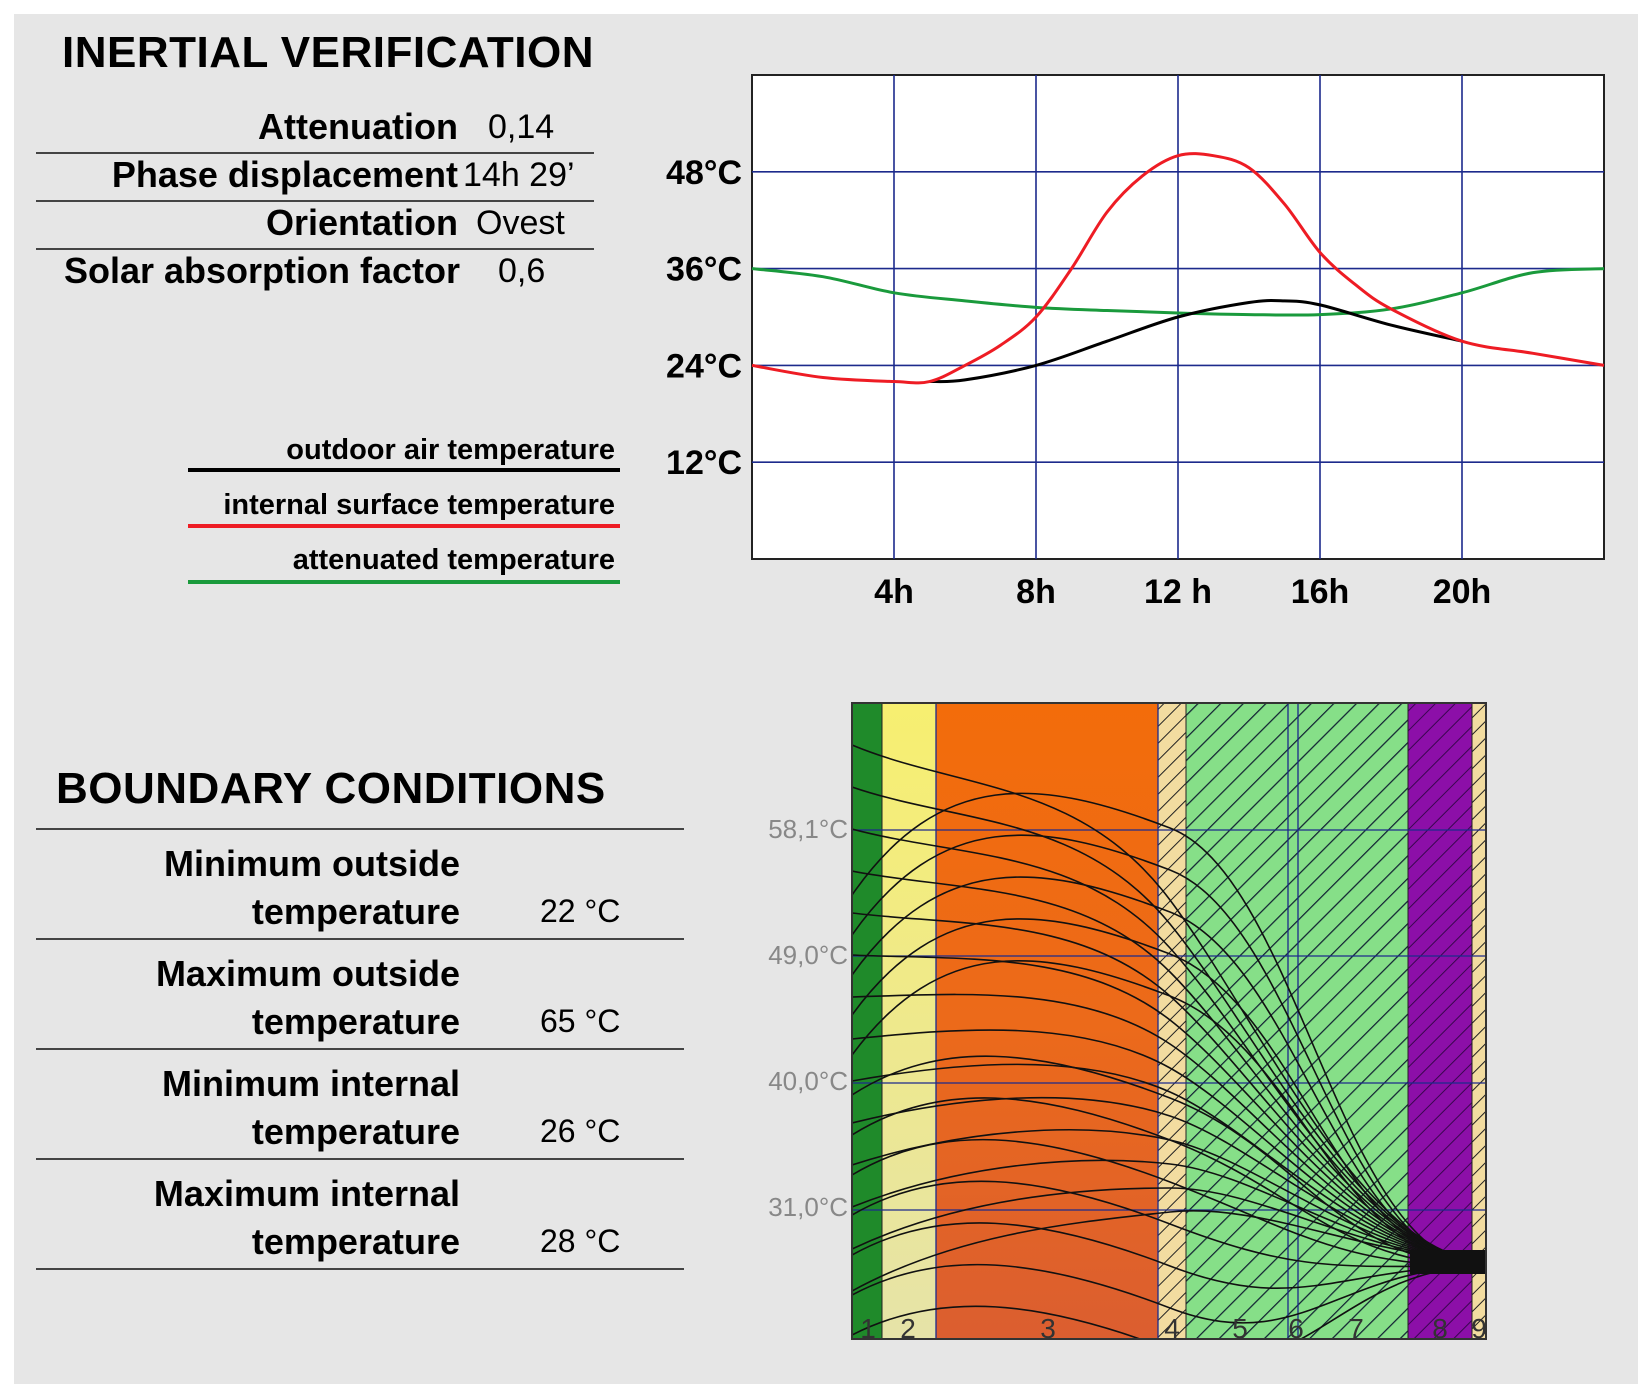 The image size is (1652, 1398). I want to click on x-tick-label: 8h, so click(1036, 592).